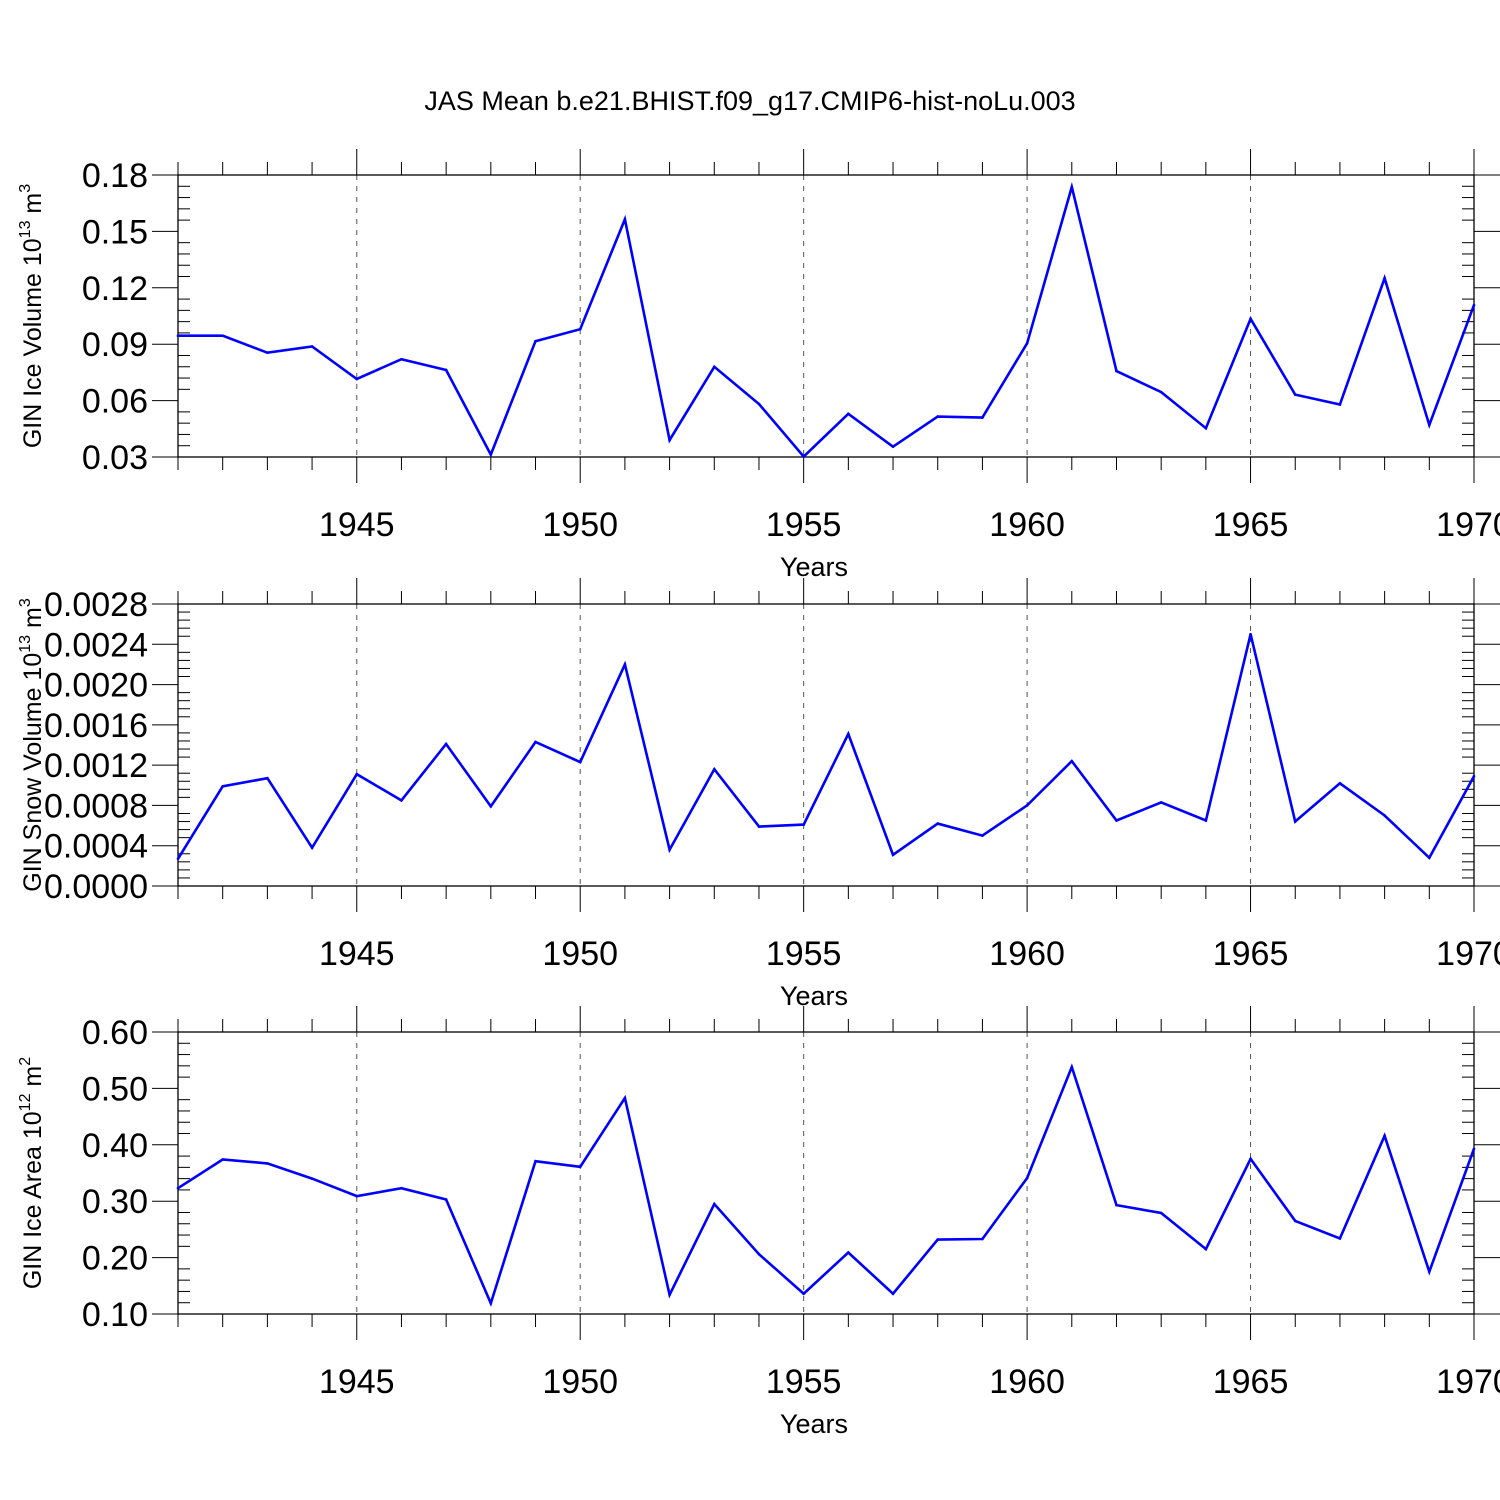  What do you see at coordinates (96, 686) in the screenshot?
I see `y-tick-label: 0.0020` at bounding box center [96, 686].